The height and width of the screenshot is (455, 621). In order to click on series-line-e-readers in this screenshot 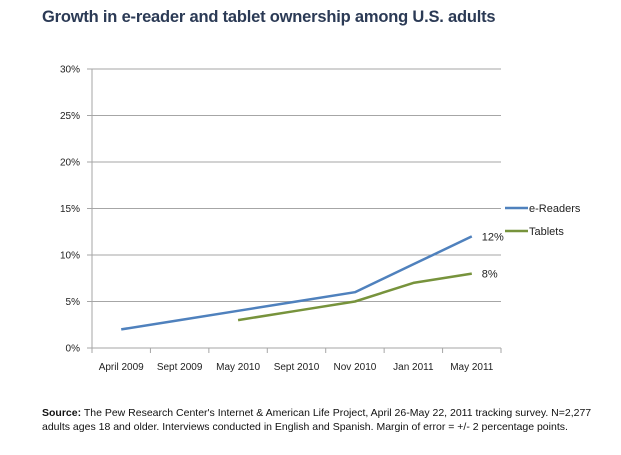, I will do `click(297, 283)`.